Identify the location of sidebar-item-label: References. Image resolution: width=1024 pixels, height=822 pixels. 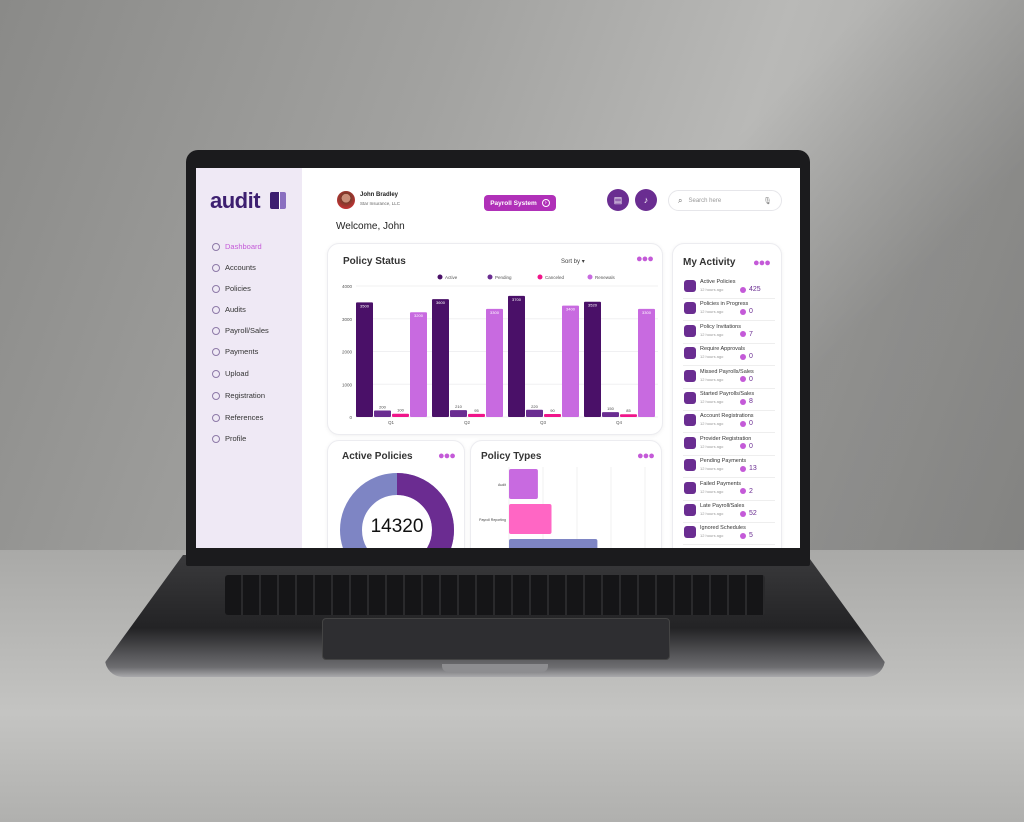
(244, 417).